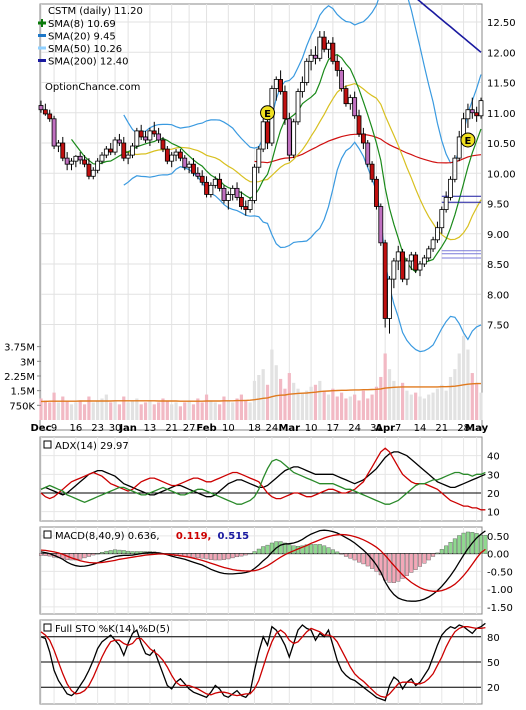 Image resolution: width=526 pixels, height=710 pixels. I want to click on price-tick-label: 10.50, so click(501, 144).